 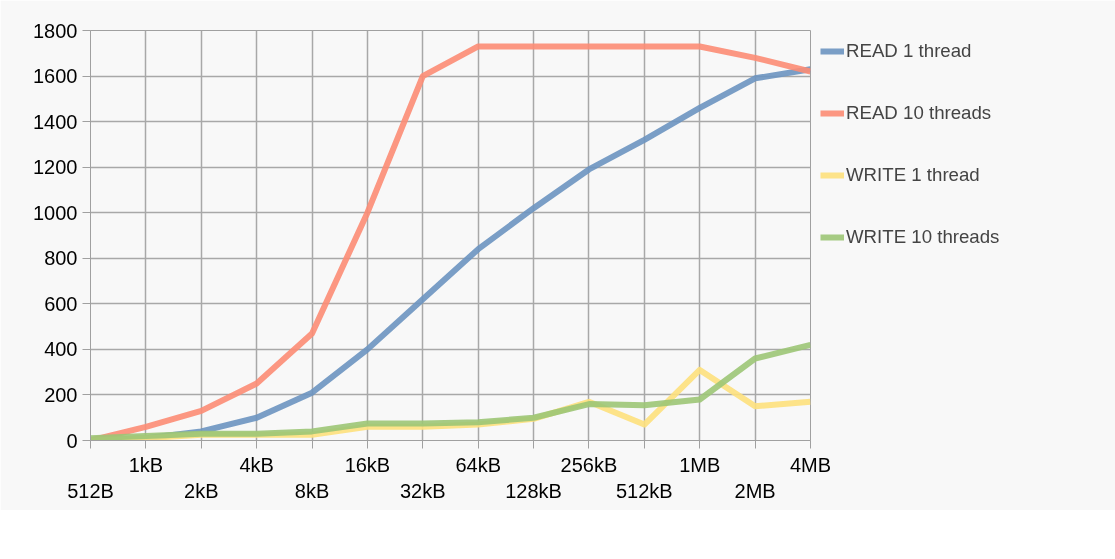 I want to click on y-tick-label: 1800, so click(x=55, y=30).